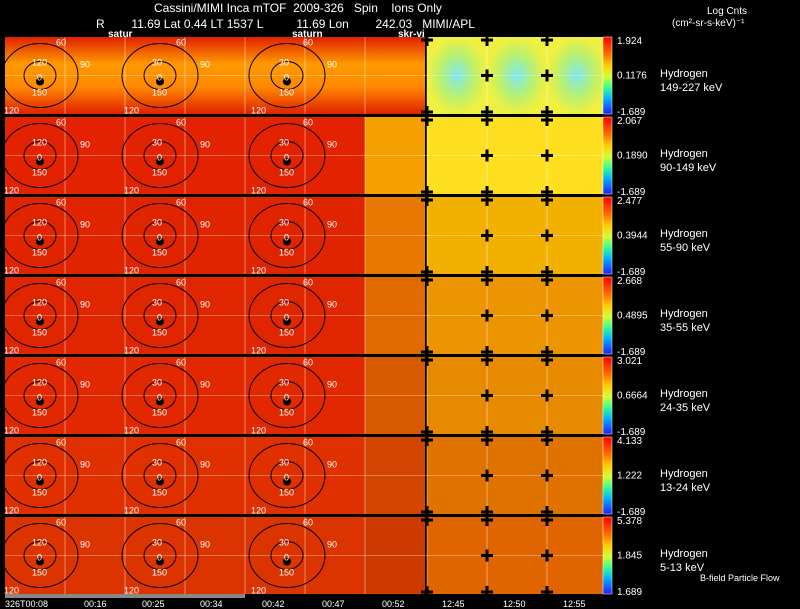 The width and height of the screenshot is (800, 609). I want to click on energy-label: 90-149 keV, so click(688, 168).